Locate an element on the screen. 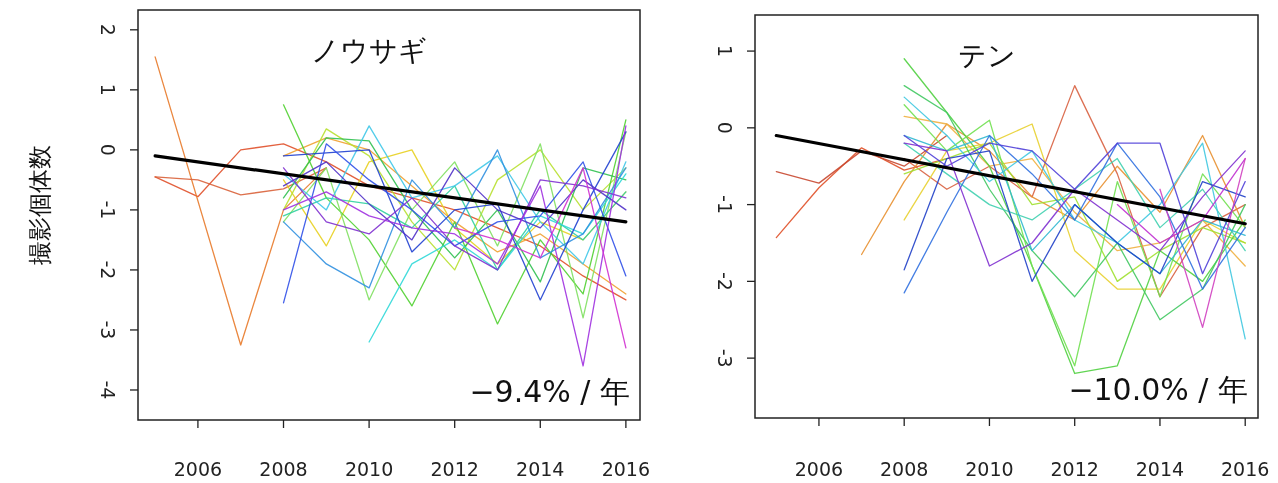 The width and height of the screenshot is (1278, 483). y-axis-title: 撮影個体数 is located at coordinates (40, 205).